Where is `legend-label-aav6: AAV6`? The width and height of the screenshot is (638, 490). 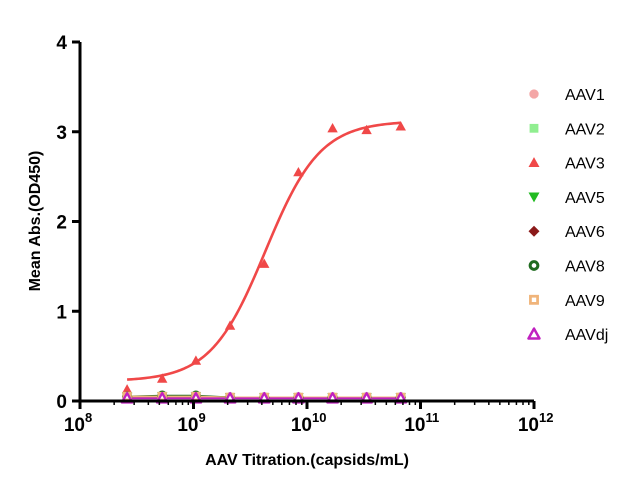
legend-label-aav6: AAV6 is located at coordinates (585, 232).